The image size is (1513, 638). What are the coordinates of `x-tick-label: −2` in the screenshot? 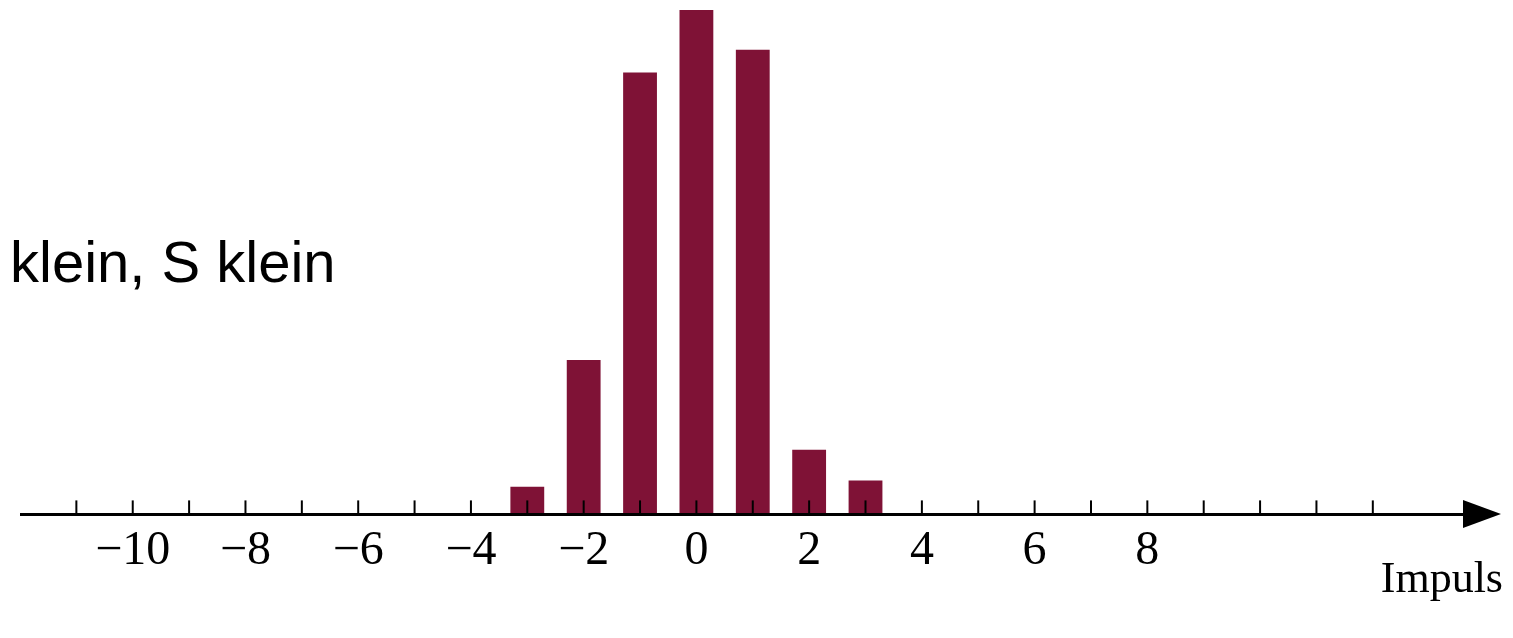 It's located at (584, 547).